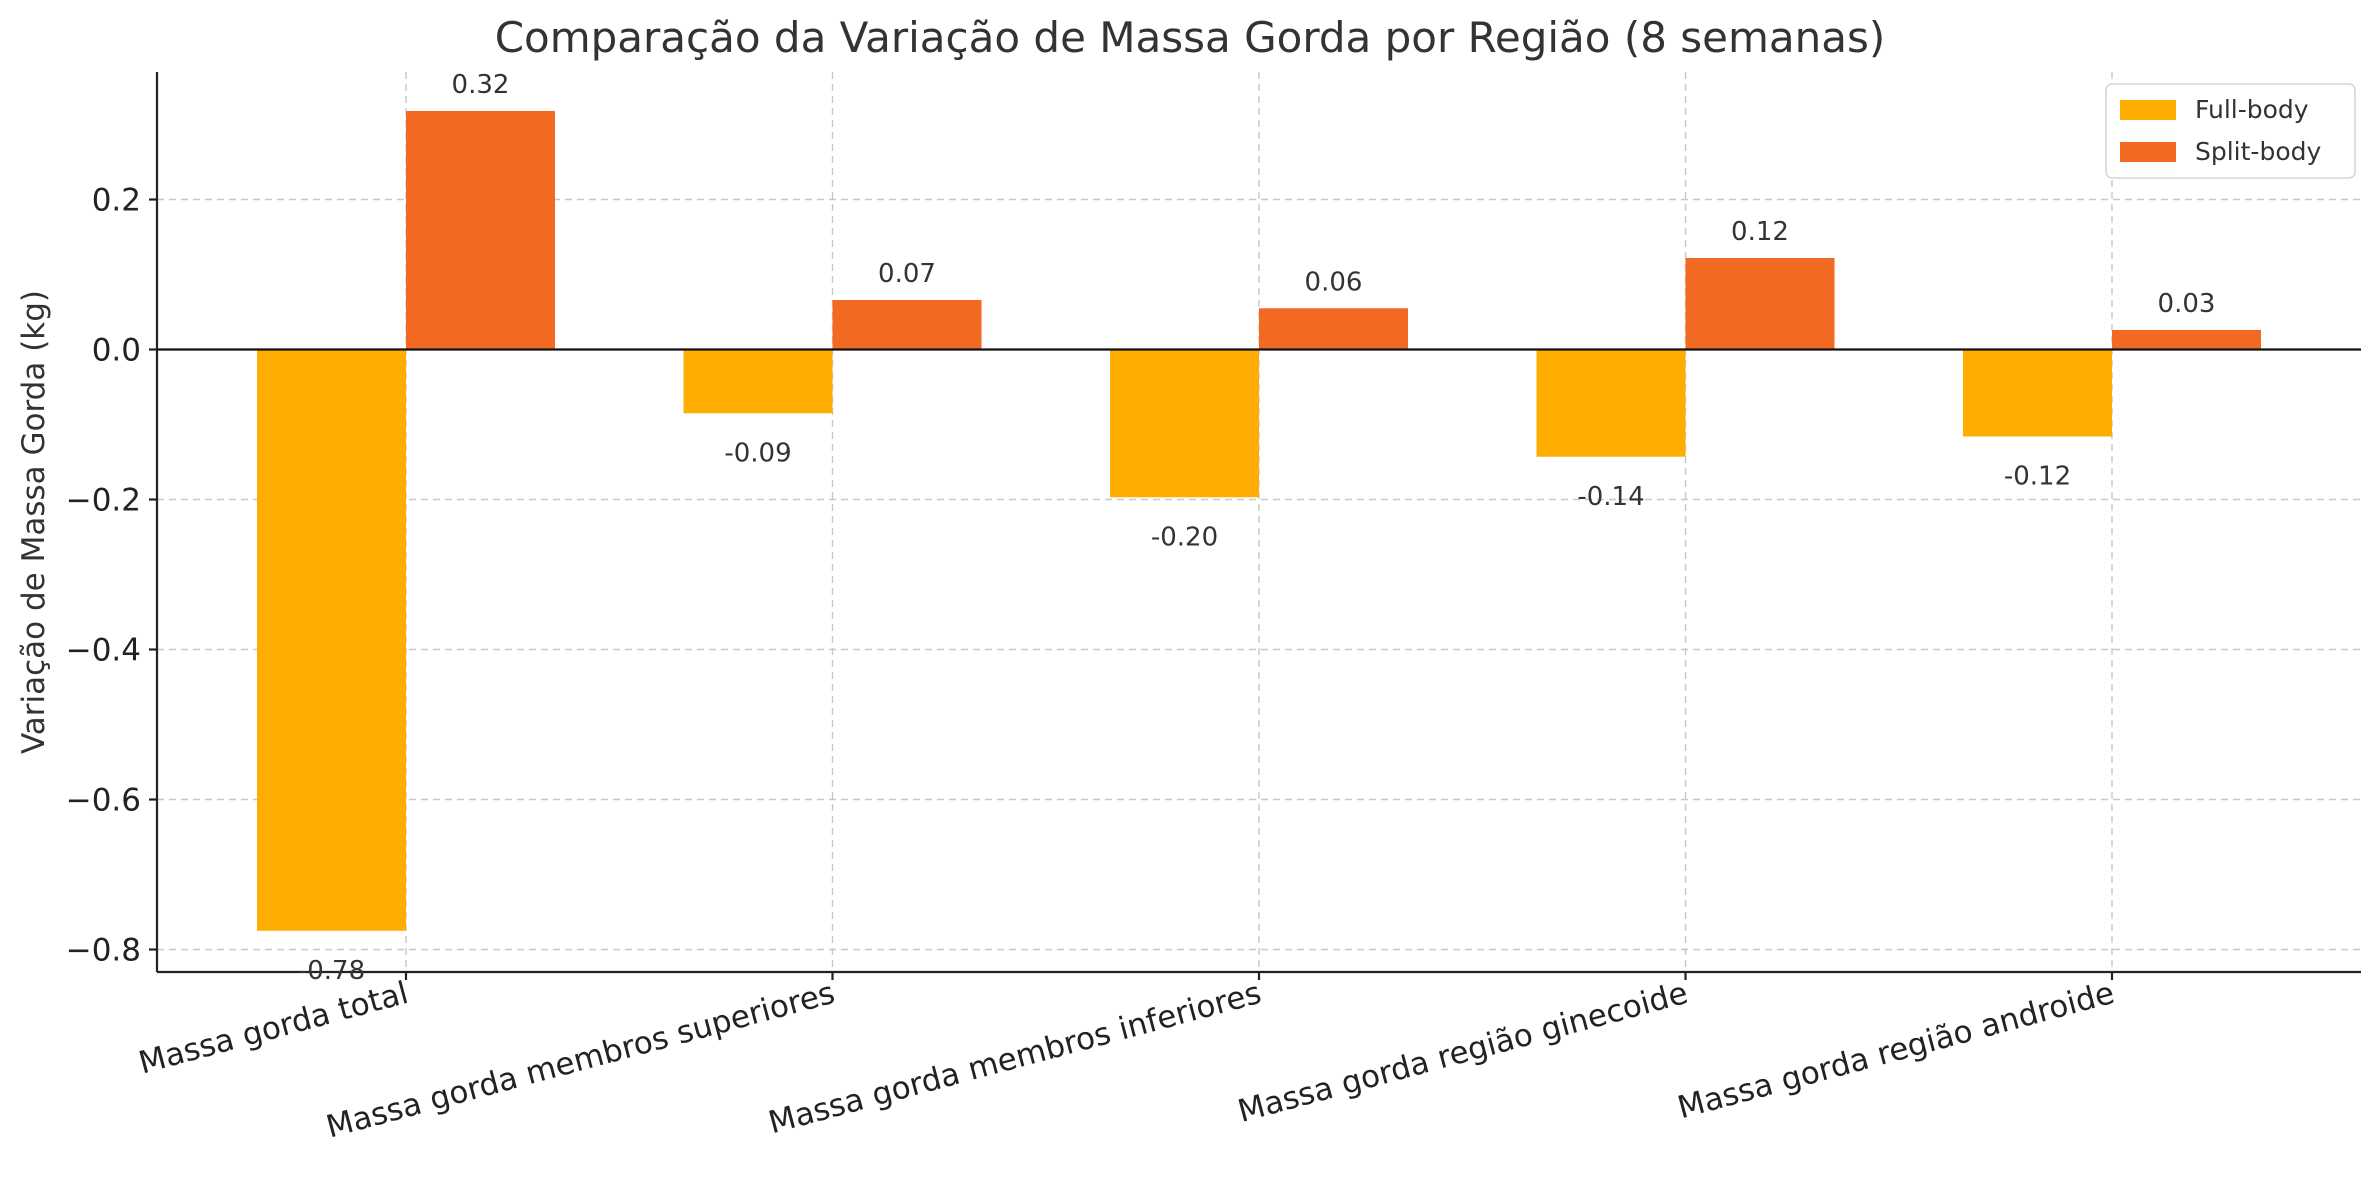  What do you see at coordinates (1610, 497) in the screenshot?
I see `bar-value-label: -0.14` at bounding box center [1610, 497].